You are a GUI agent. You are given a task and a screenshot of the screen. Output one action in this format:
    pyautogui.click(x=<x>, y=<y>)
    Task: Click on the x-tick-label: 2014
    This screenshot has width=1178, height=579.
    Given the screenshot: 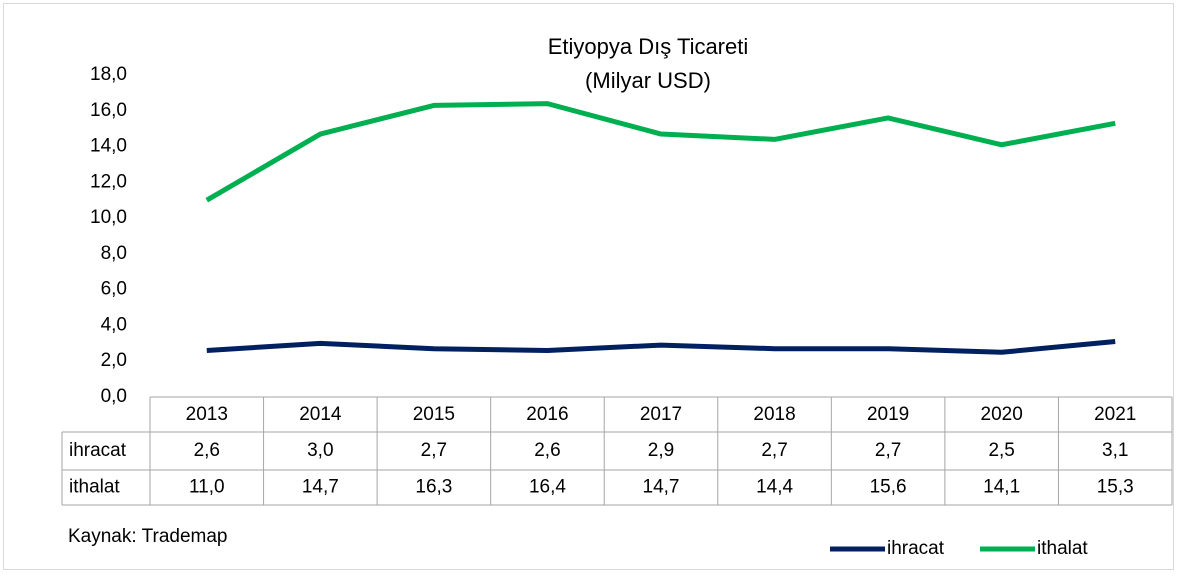 What is the action you would take?
    pyautogui.click(x=320, y=414)
    